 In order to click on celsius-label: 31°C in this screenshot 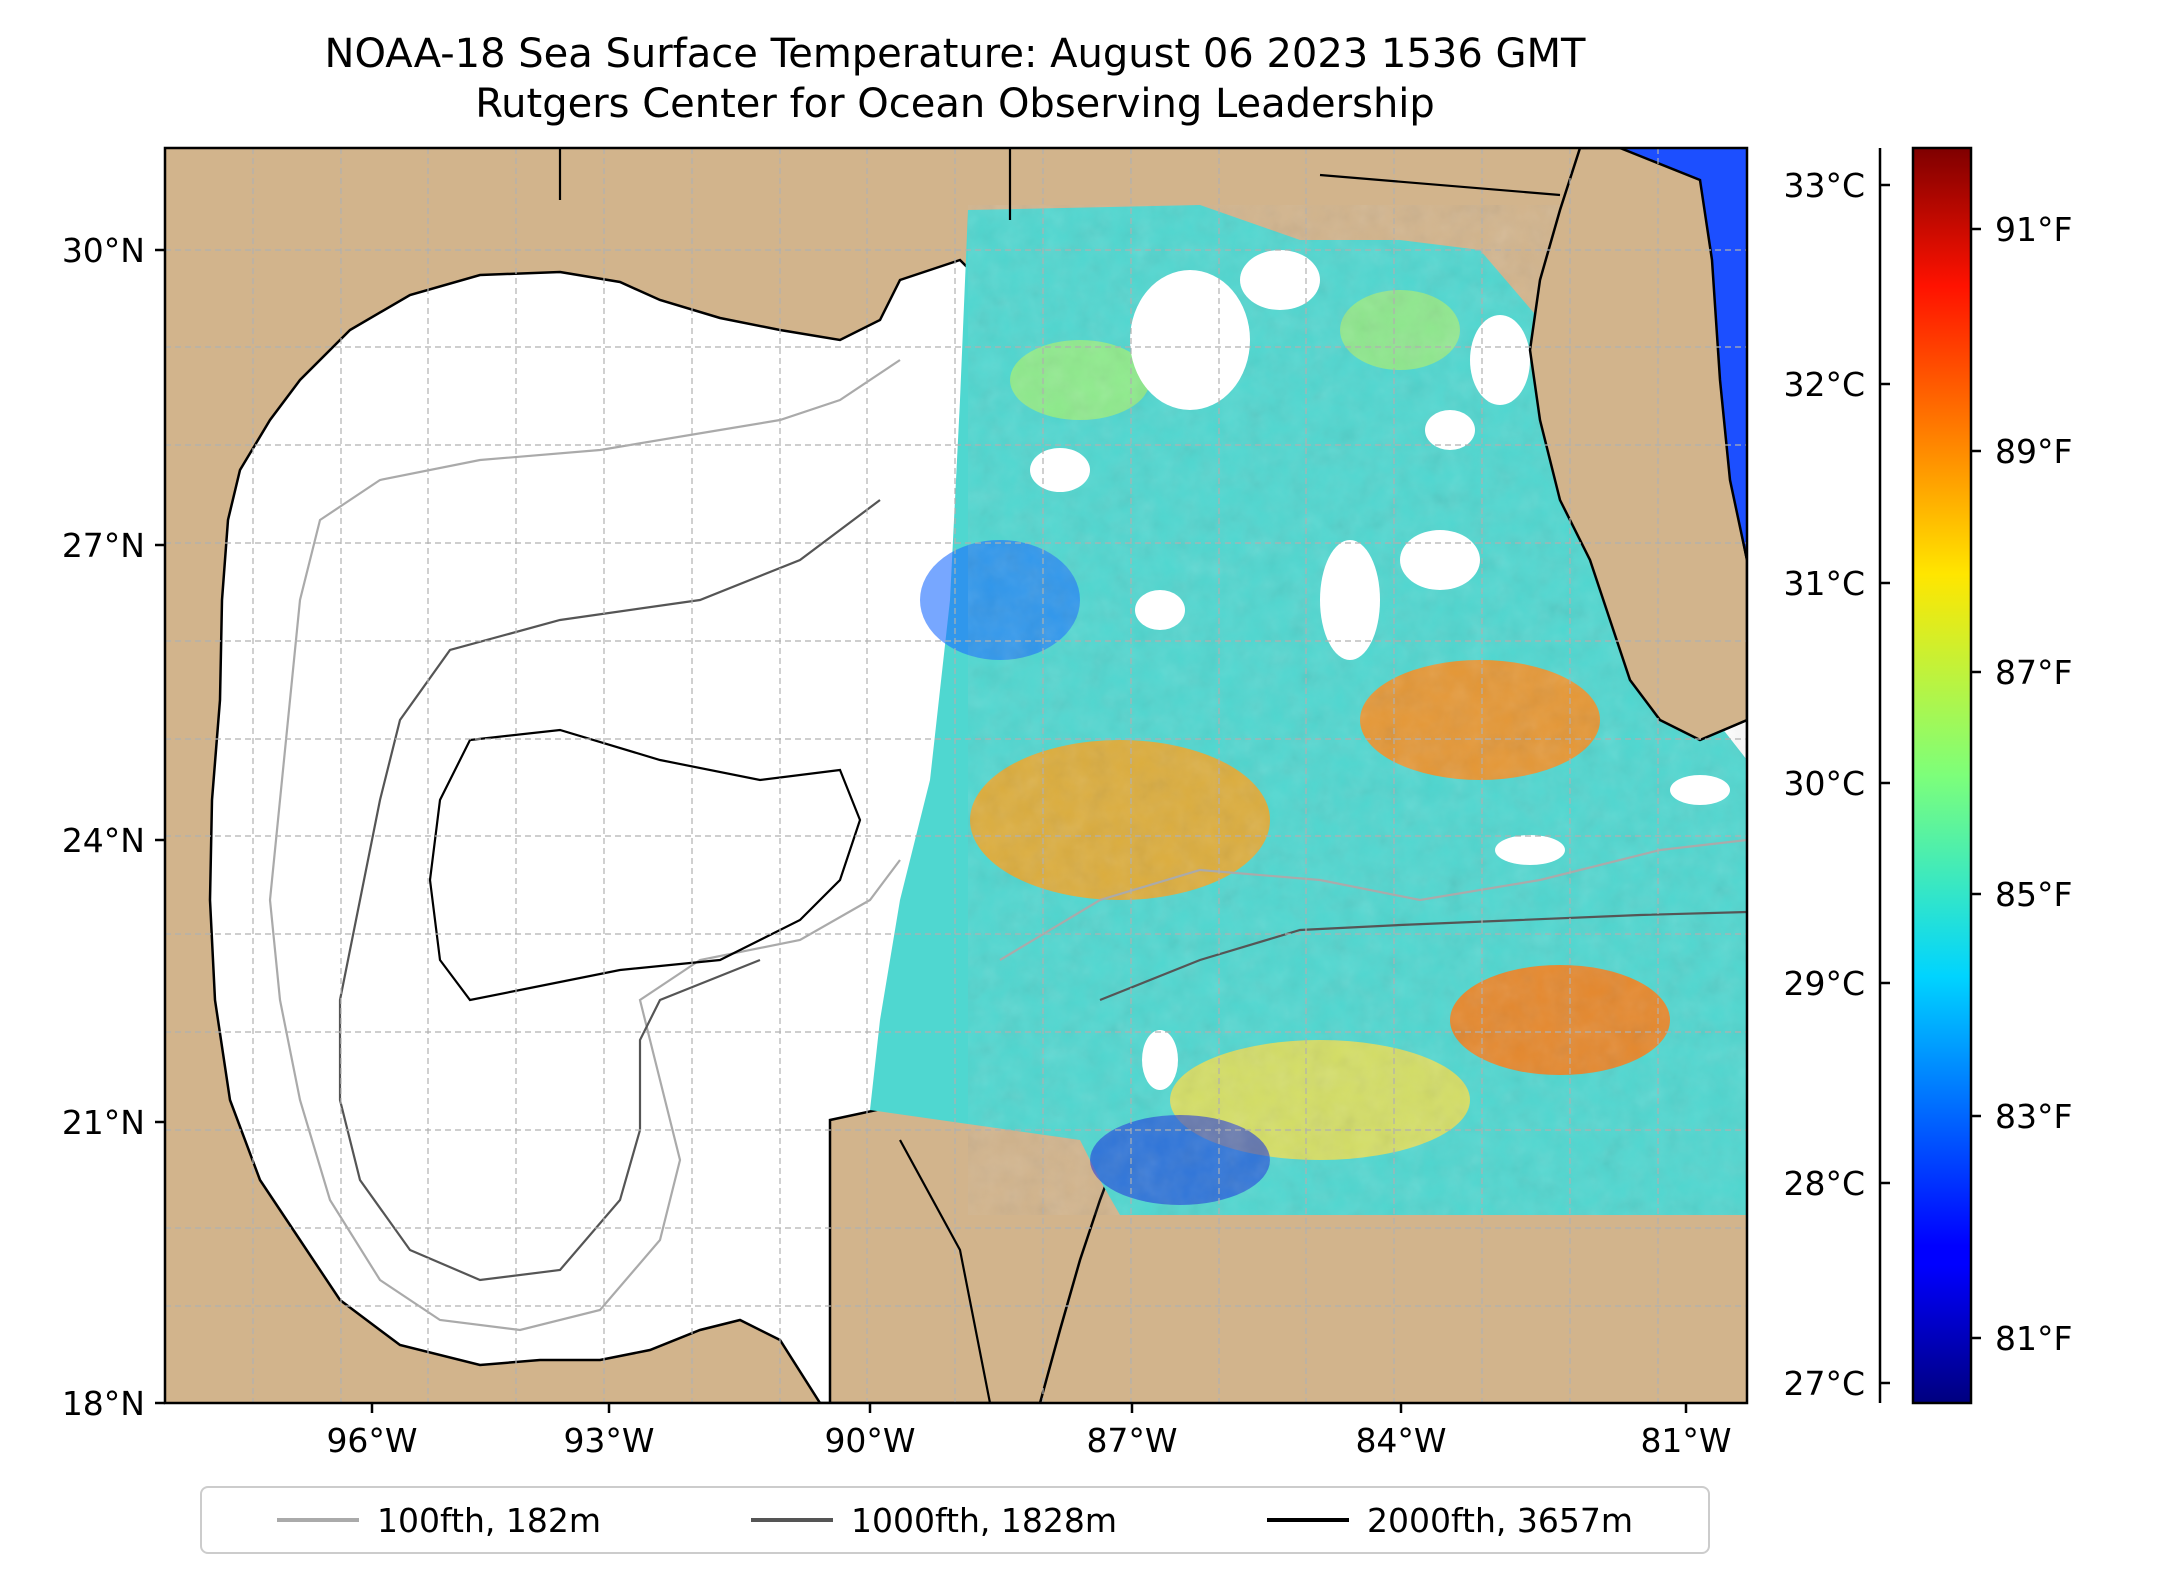, I will do `click(1824, 583)`.